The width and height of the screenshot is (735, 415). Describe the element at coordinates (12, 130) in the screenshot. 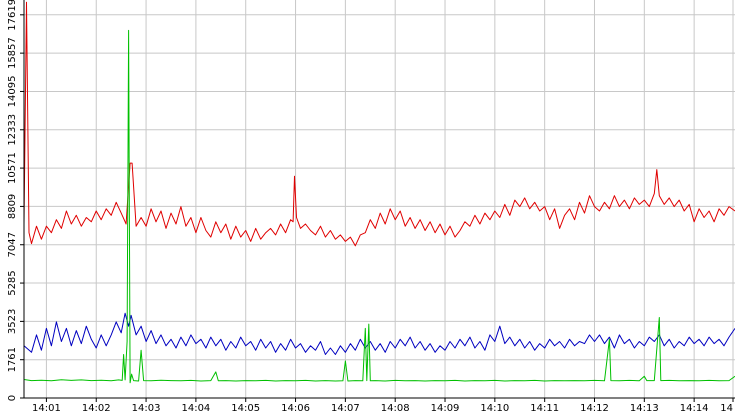

I see `y-tick-label: 12333` at that location.